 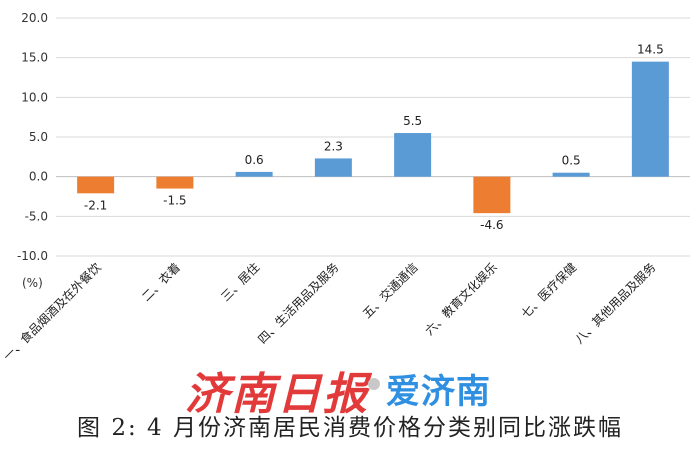 I want to click on data-label-7: 14.5, so click(x=650, y=50).